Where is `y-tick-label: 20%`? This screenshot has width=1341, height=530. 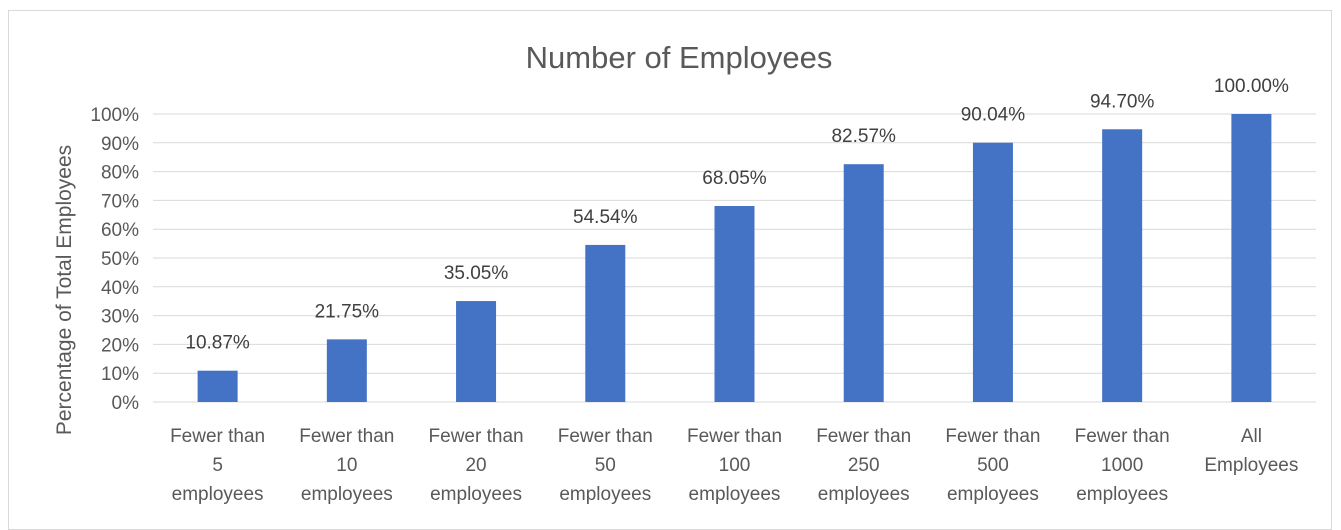
y-tick-label: 20% is located at coordinates (120, 345).